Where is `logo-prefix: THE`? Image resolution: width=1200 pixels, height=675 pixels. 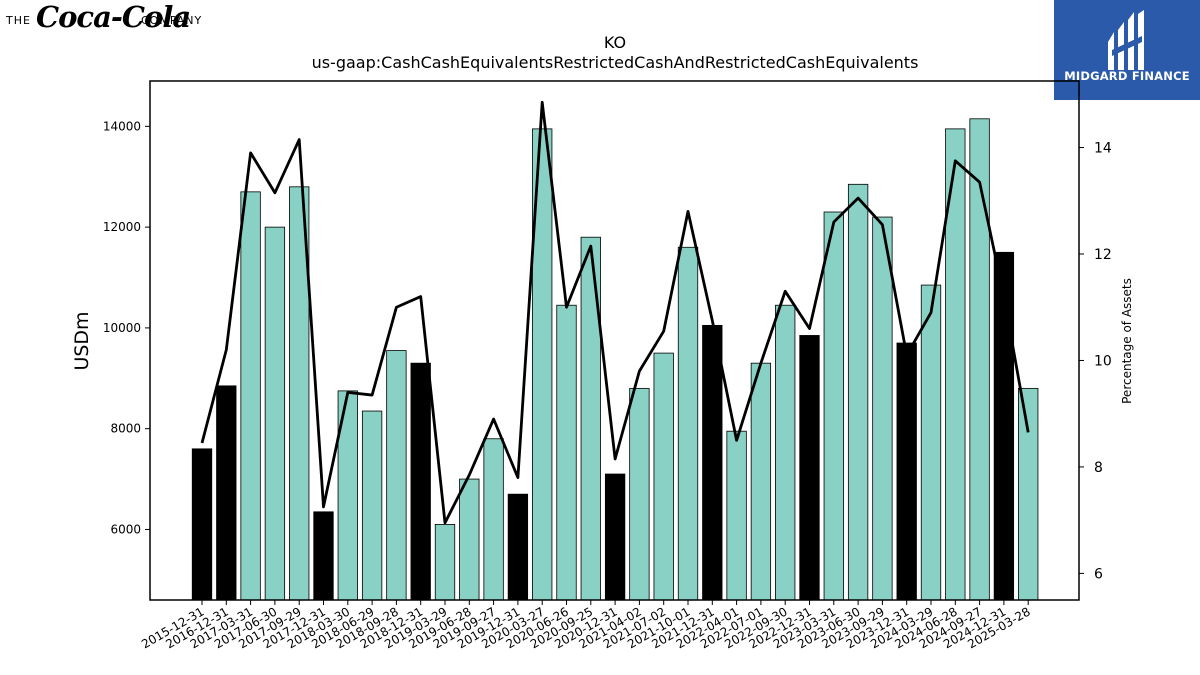
logo-prefix: THE is located at coordinates (18, 20).